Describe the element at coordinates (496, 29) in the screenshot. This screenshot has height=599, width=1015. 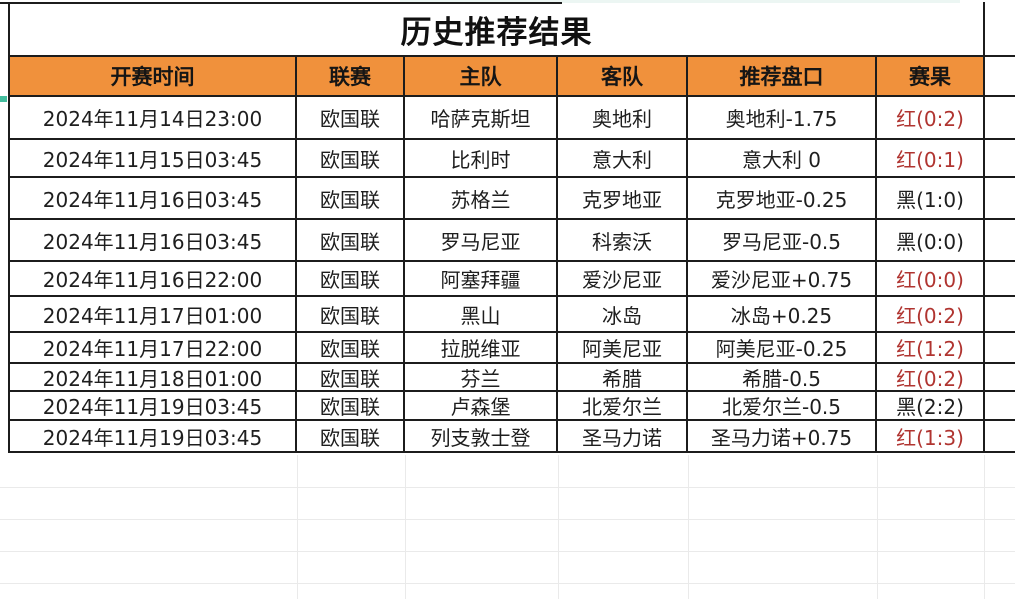
I see `sheet-title-cell: 历史推荐结果` at that location.